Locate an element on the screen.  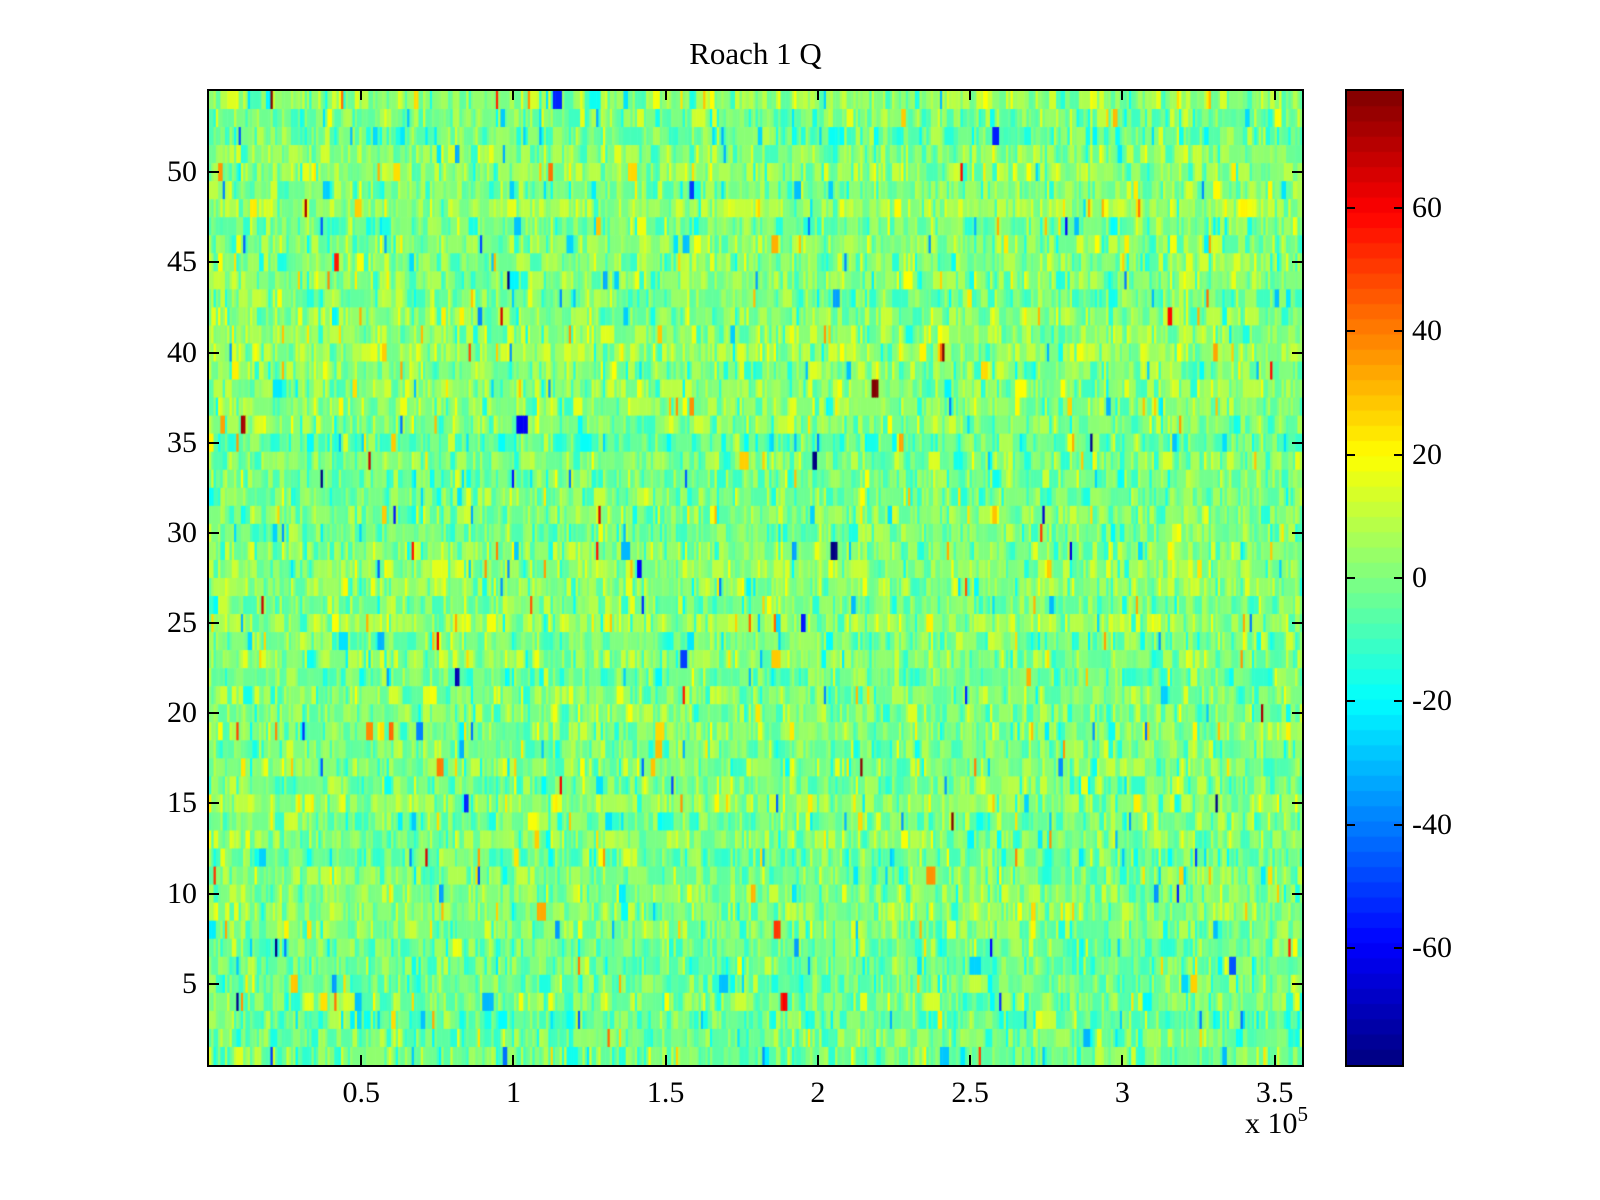
x-axis-exponent-base: x 10 is located at coordinates (1271, 1123).